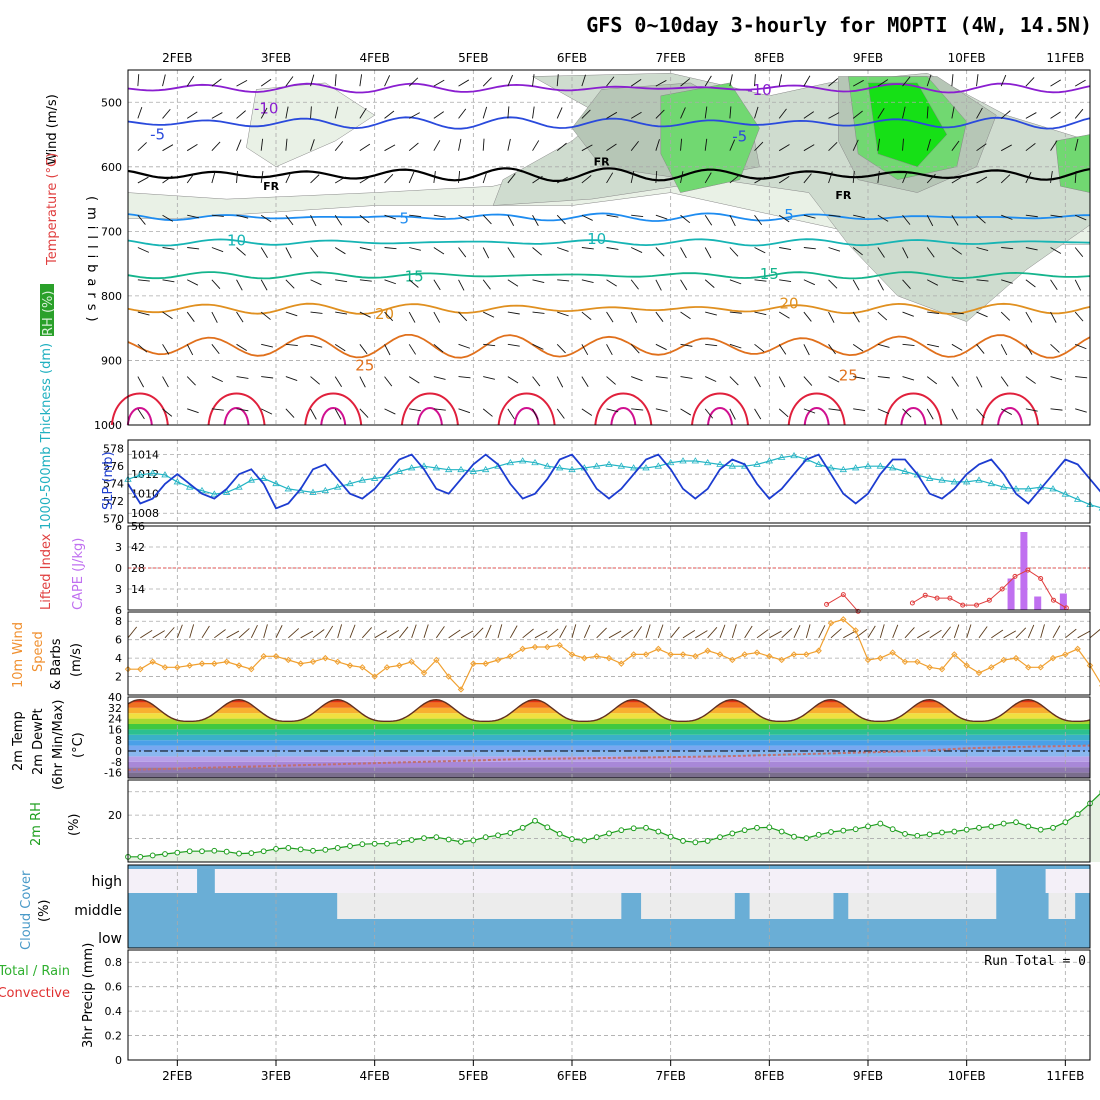  Describe the element at coordinates (609, 757) in the screenshot. I see `dewpoint-line` at that location.